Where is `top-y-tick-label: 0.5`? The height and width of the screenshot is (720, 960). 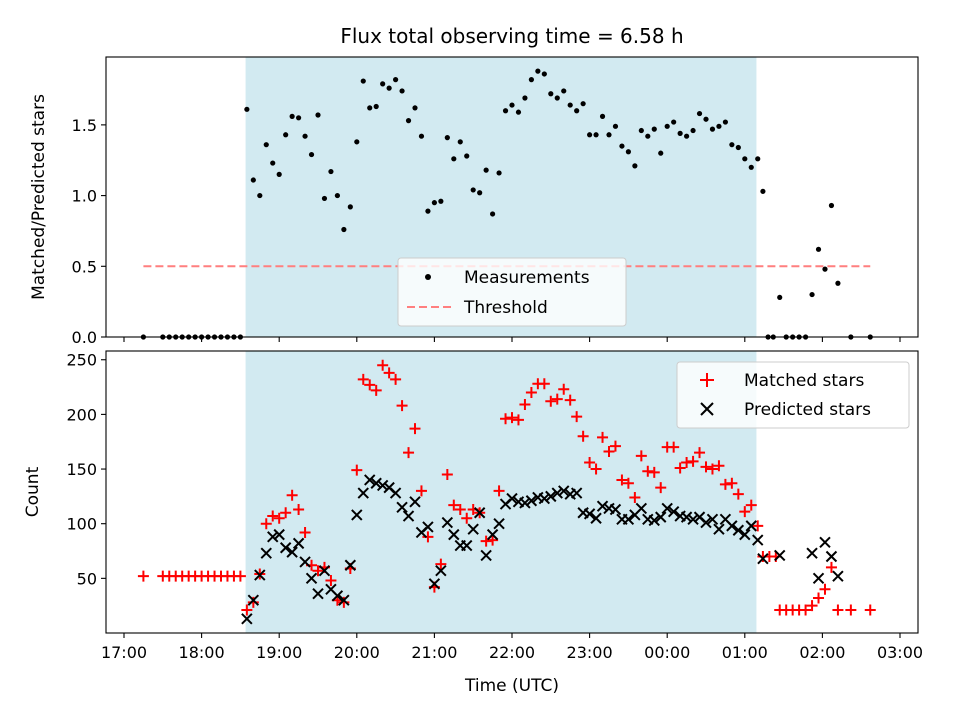
top-y-tick-label: 0.5 is located at coordinates (84, 266).